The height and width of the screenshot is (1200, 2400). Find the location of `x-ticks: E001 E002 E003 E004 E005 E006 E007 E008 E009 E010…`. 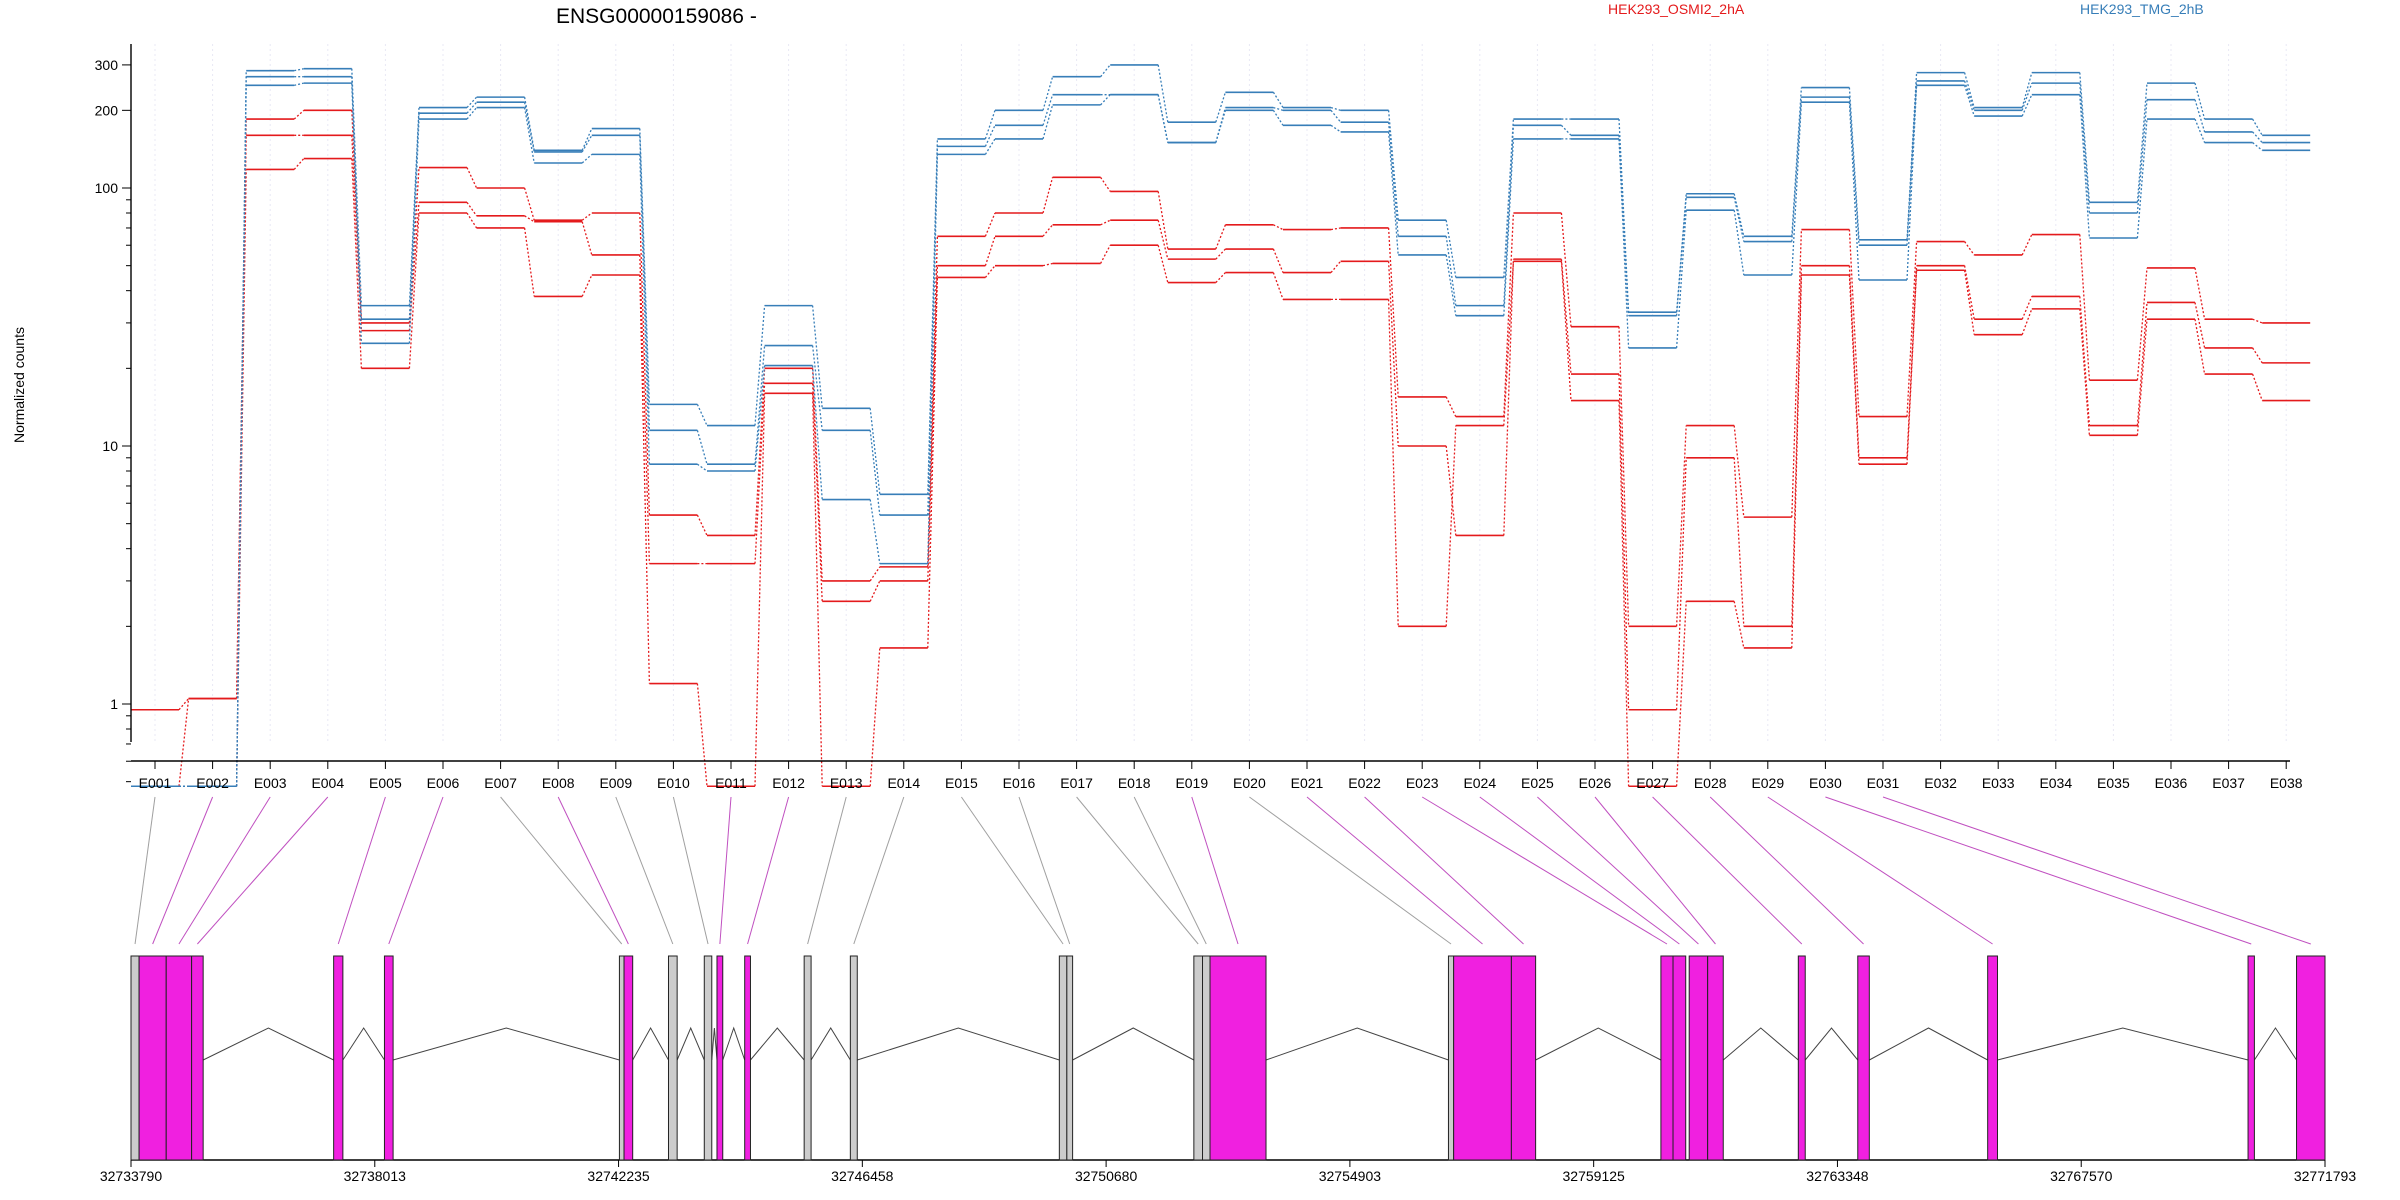

x-ticks: E001 E002 E003 E004 E005 E006 E007 E008 E009 E010… is located at coordinates (1221, 776).